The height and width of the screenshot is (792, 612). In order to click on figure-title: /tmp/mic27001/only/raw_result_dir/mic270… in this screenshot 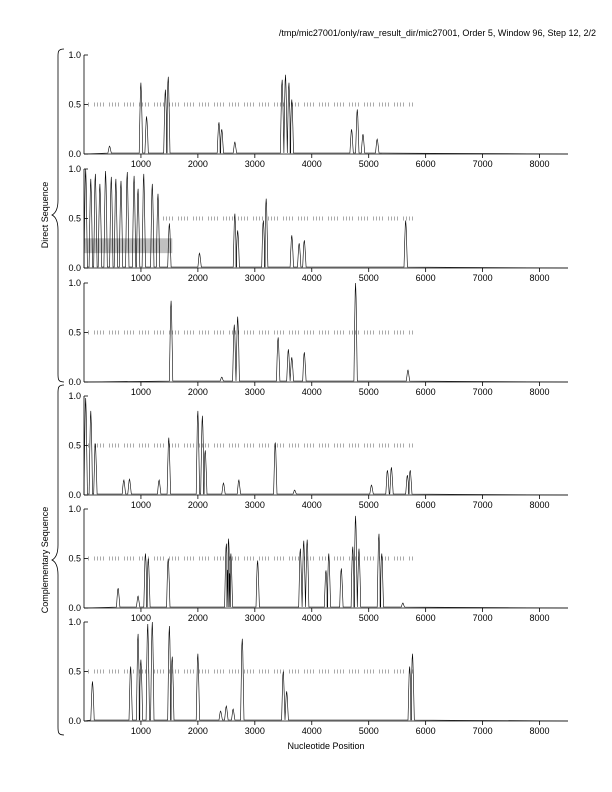, I will do `click(437, 33)`.